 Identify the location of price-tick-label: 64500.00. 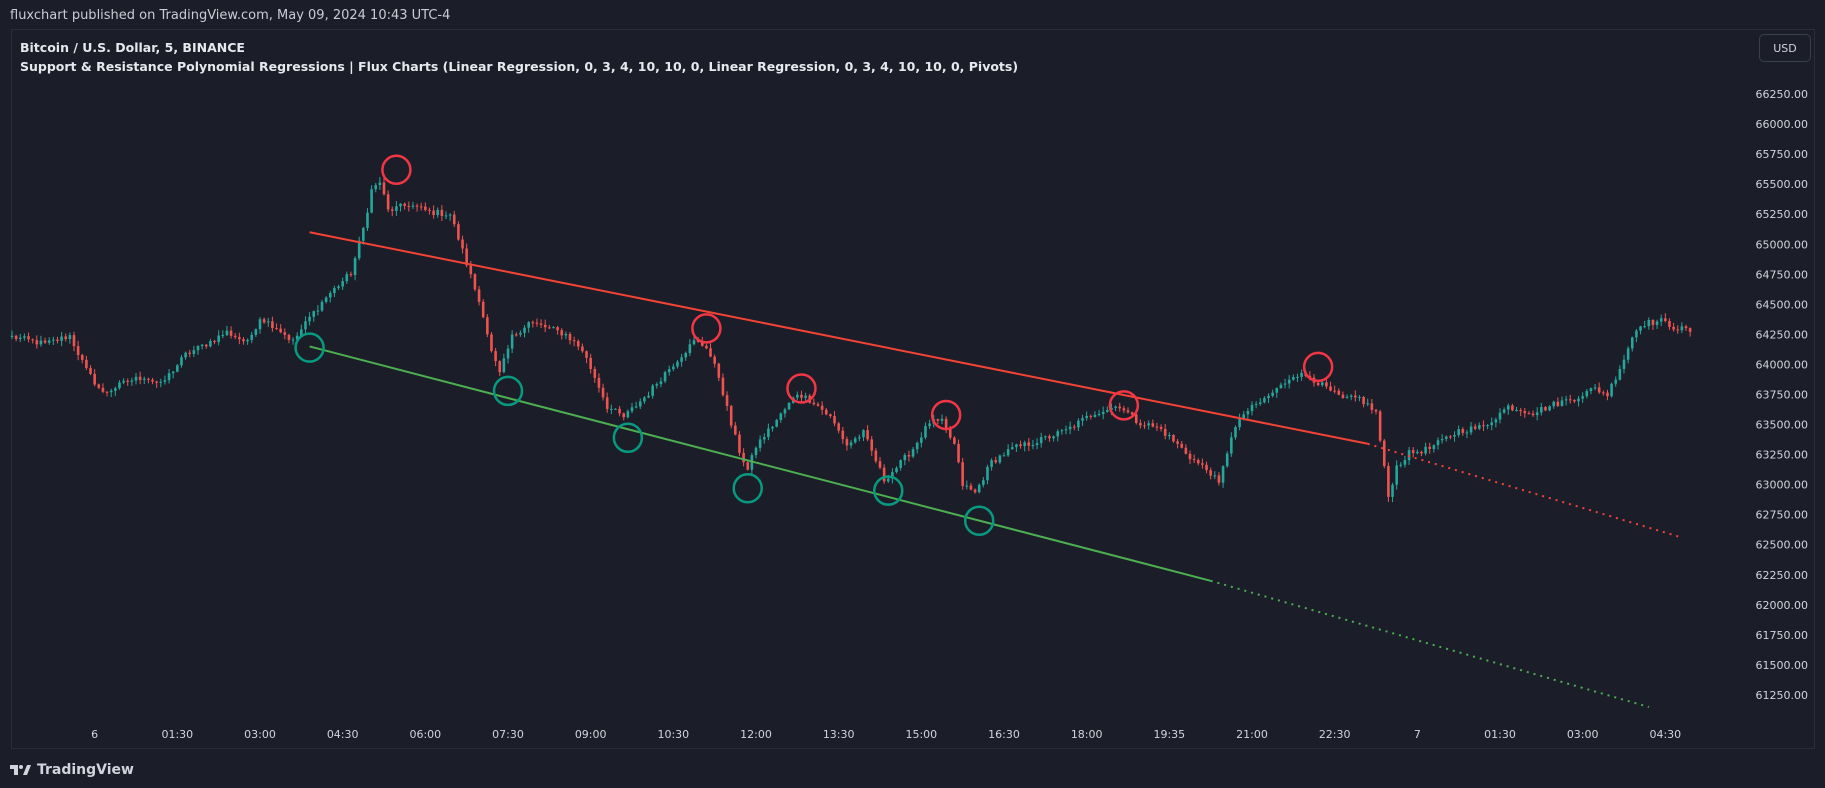
(1782, 304).